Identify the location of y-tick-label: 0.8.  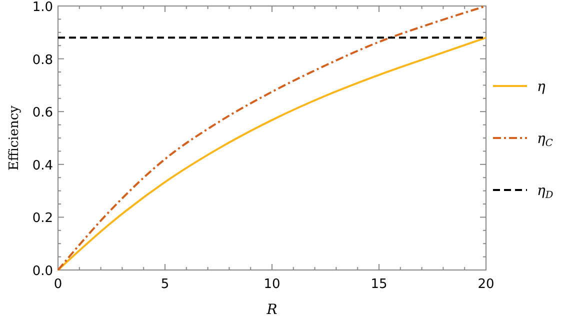
(42, 60).